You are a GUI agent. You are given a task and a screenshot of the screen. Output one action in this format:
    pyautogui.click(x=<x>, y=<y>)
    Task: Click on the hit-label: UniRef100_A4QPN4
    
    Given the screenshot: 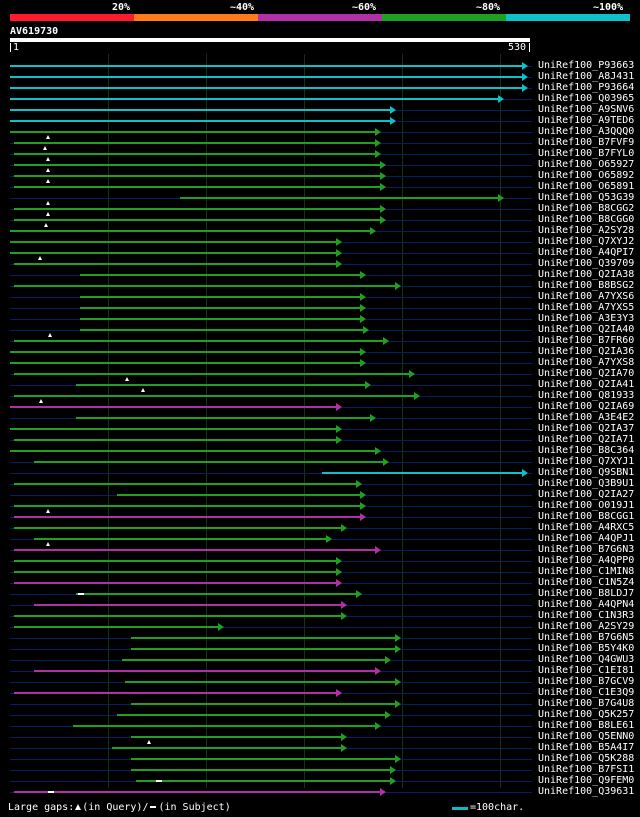 What is the action you would take?
    pyautogui.click(x=586, y=604)
    